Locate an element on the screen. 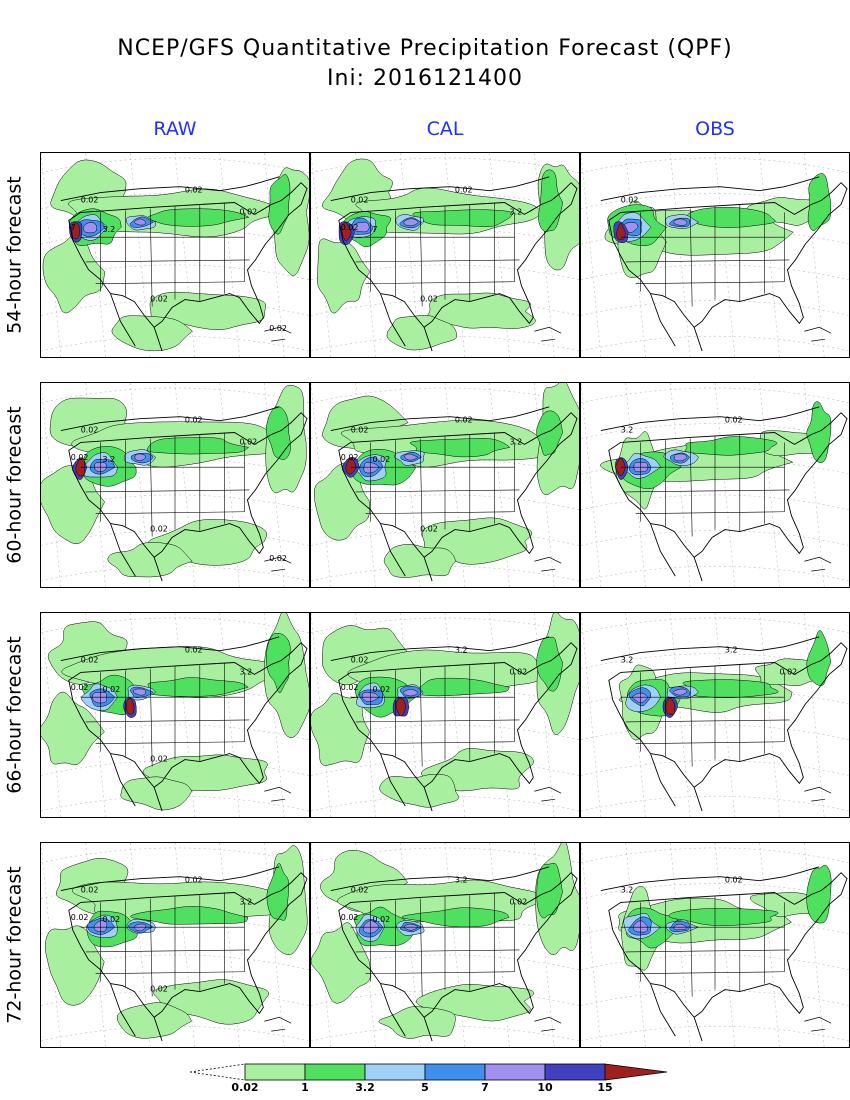 This screenshot has height=1100, width=850. colorbar-tick-label: 1 is located at coordinates (305, 1087).